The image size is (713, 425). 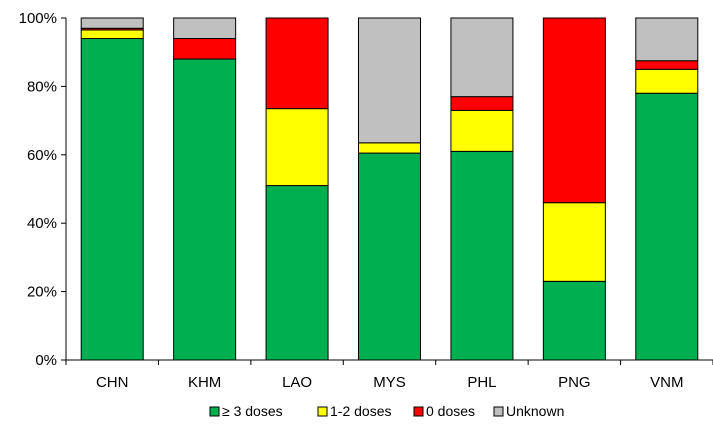 What do you see at coordinates (42, 223) in the screenshot?
I see `y-tick-label: 40%` at bounding box center [42, 223].